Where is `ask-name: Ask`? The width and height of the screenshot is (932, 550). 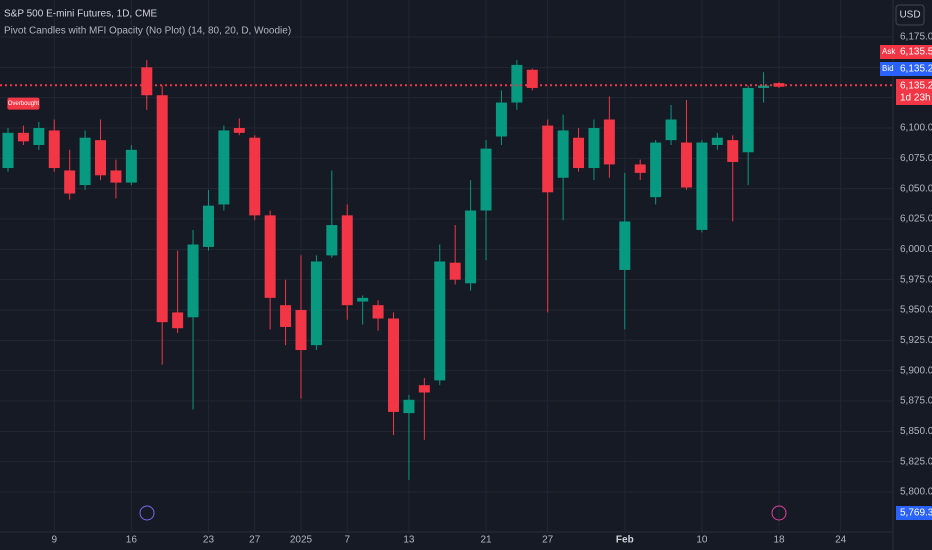 ask-name: Ask is located at coordinates (889, 51).